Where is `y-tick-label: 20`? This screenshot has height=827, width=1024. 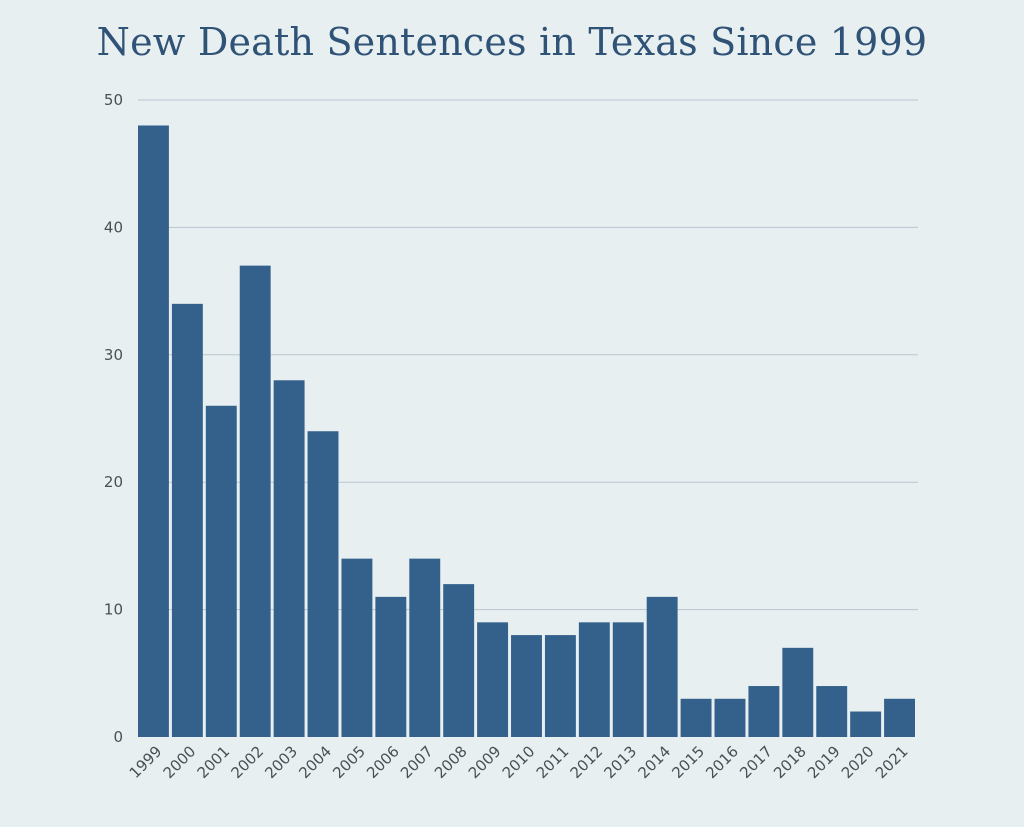 y-tick-label: 20 is located at coordinates (113, 482).